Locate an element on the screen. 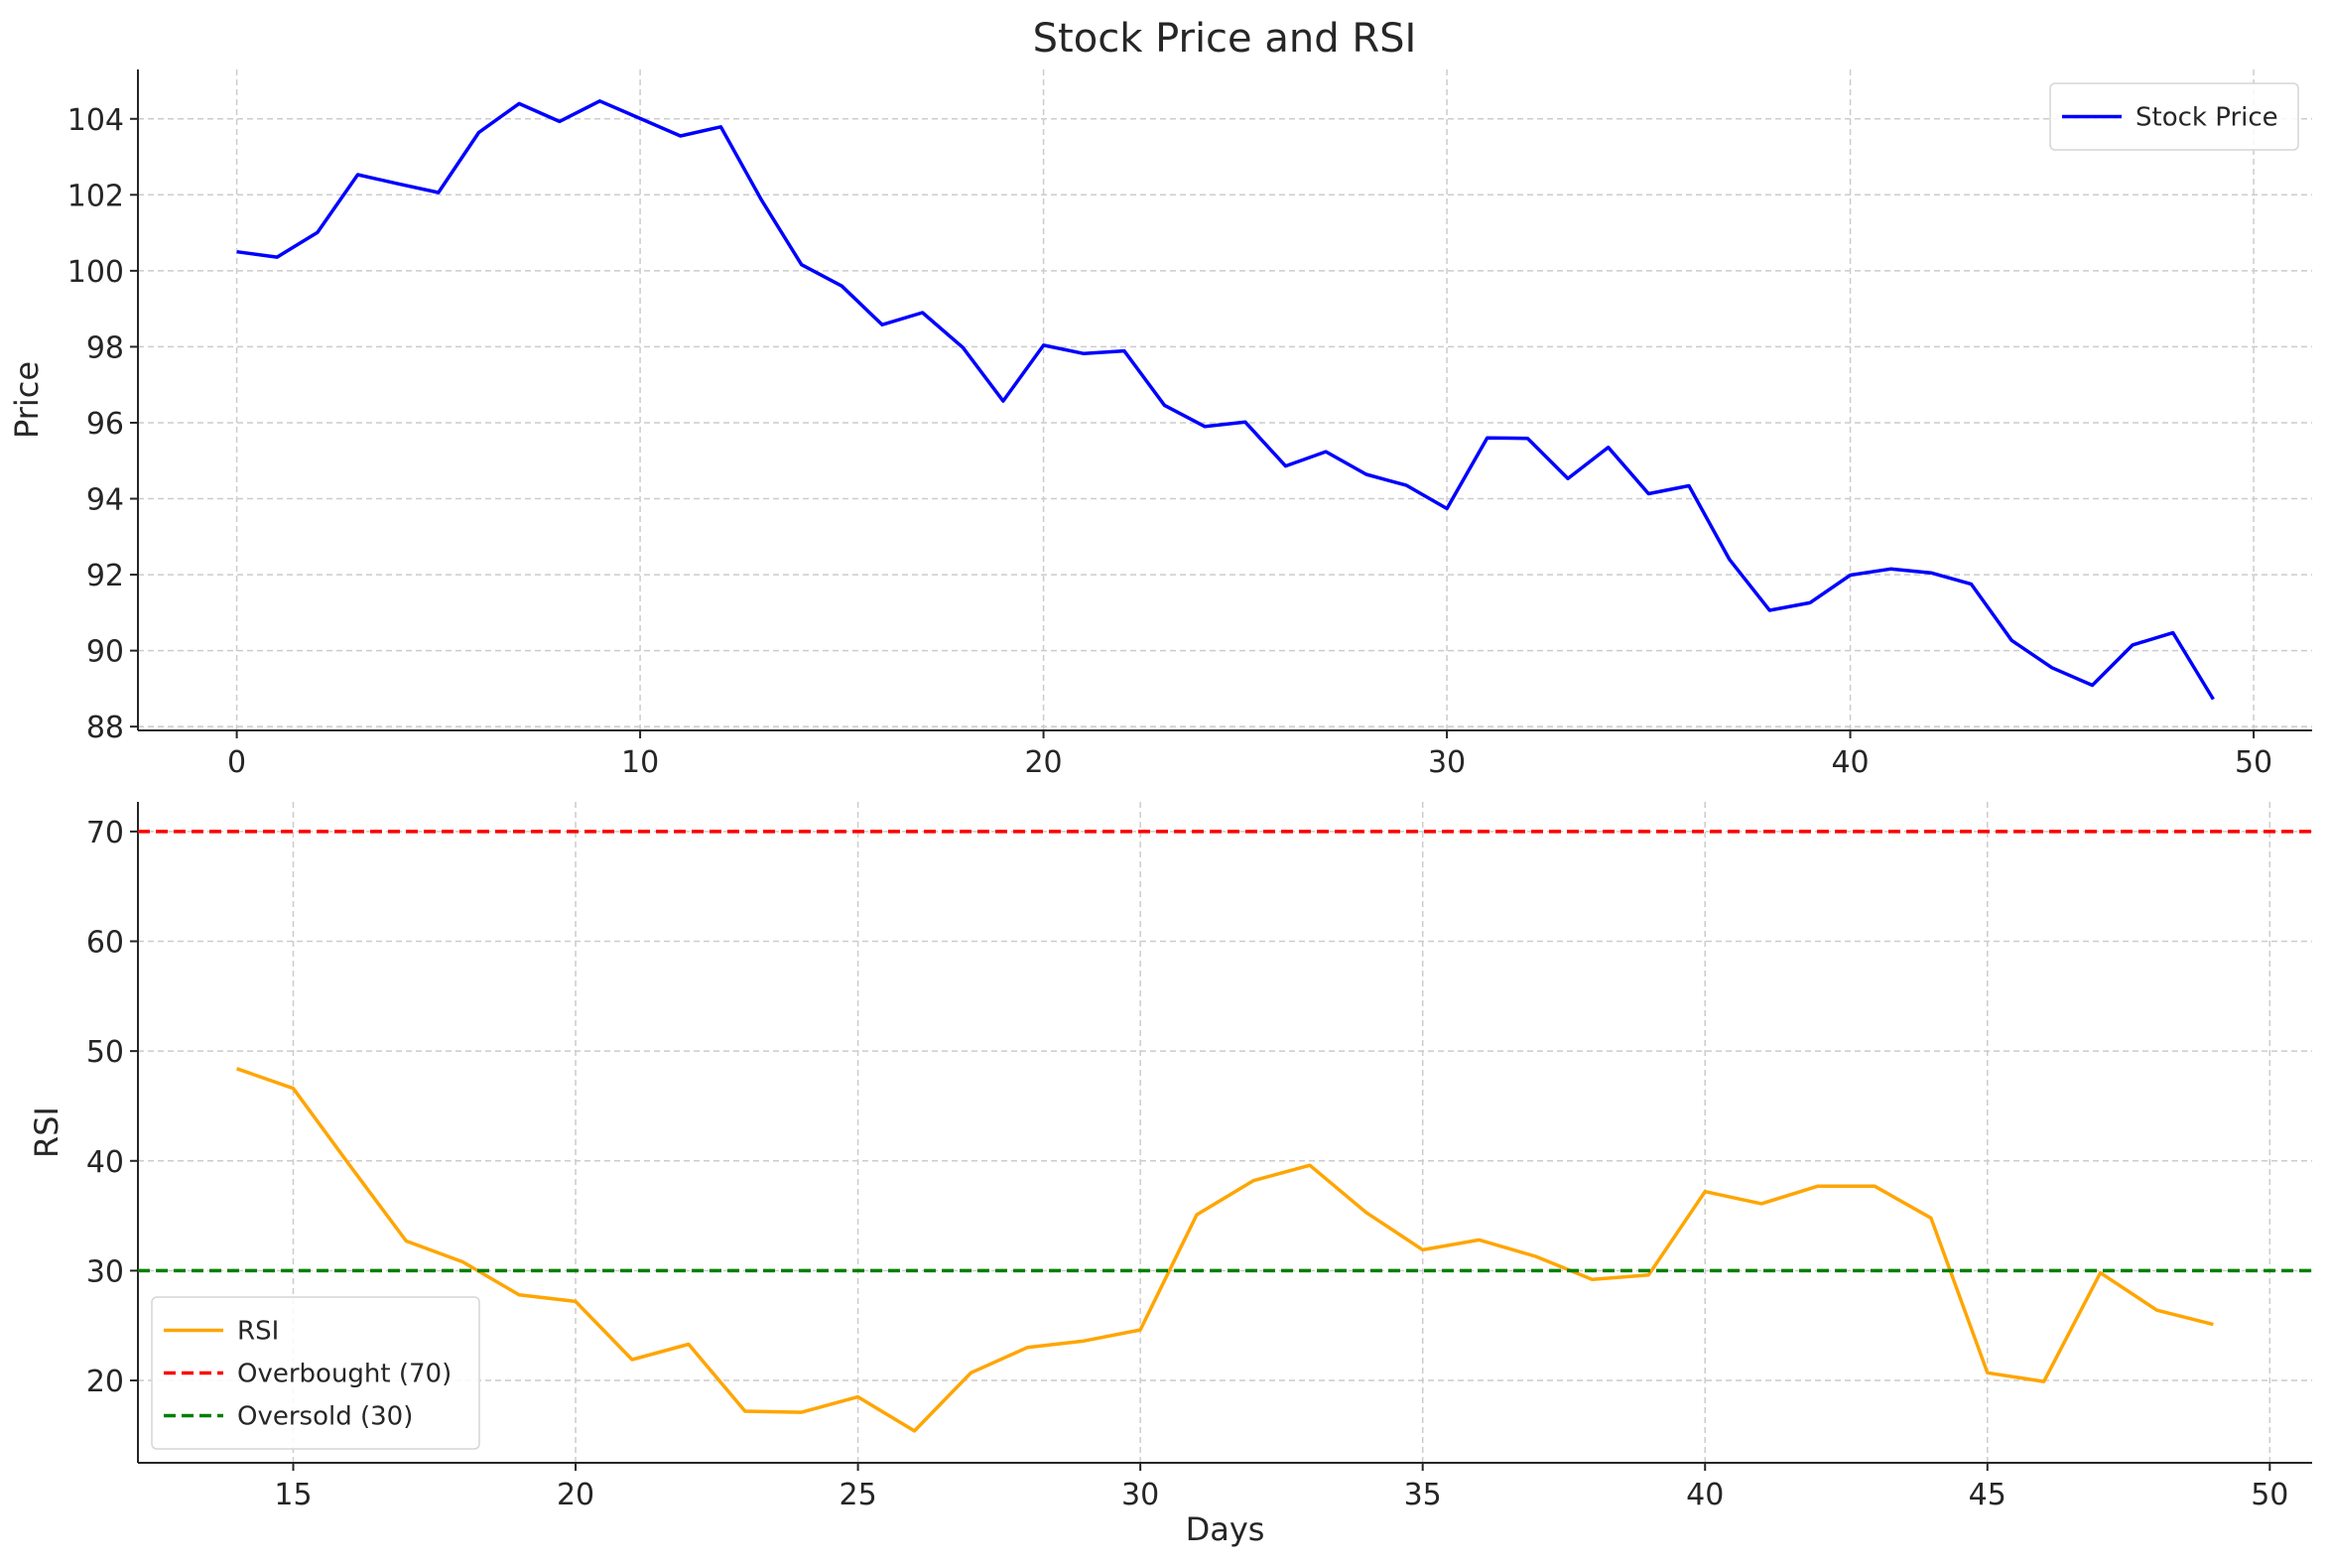 This screenshot has width=2330, height=1568. y-tick-label: 30 is located at coordinates (105, 1271).